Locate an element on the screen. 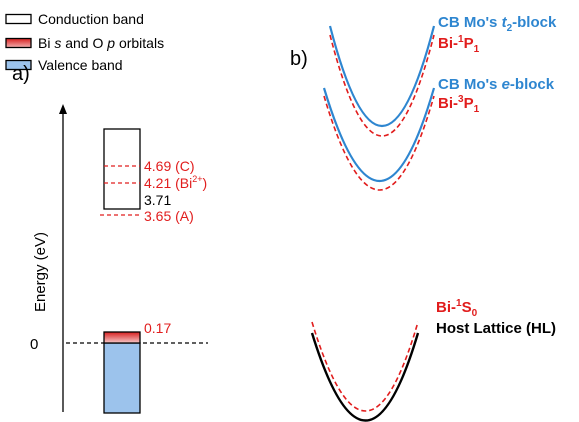 The width and height of the screenshot is (579, 422). zero-label: 0 is located at coordinates (34, 344).